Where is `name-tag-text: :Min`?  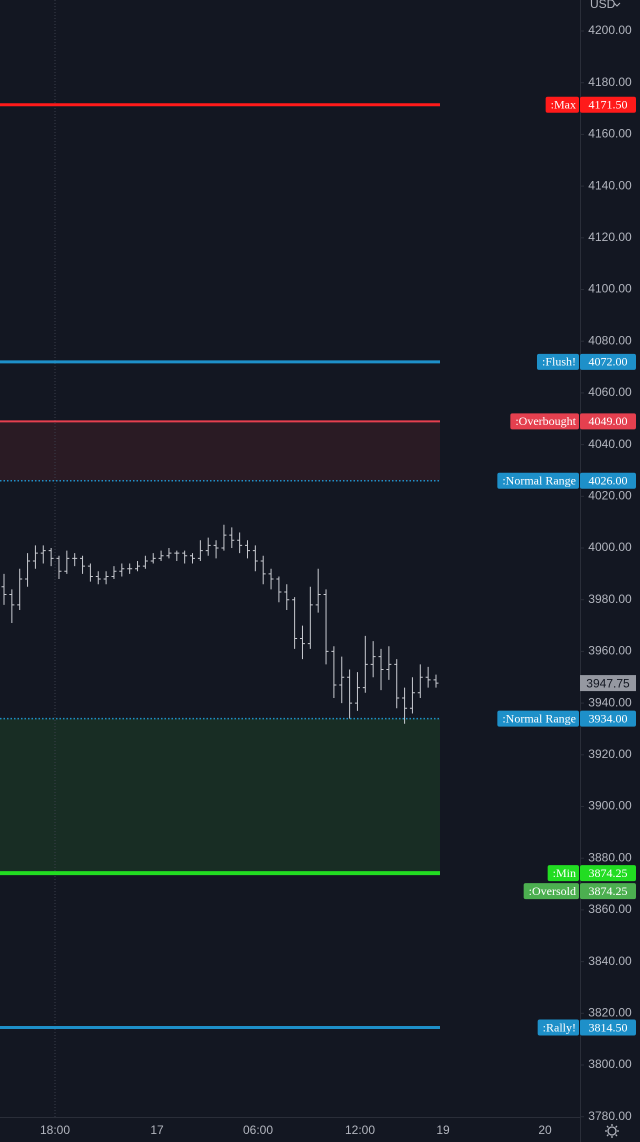 name-tag-text: :Min is located at coordinates (564, 873).